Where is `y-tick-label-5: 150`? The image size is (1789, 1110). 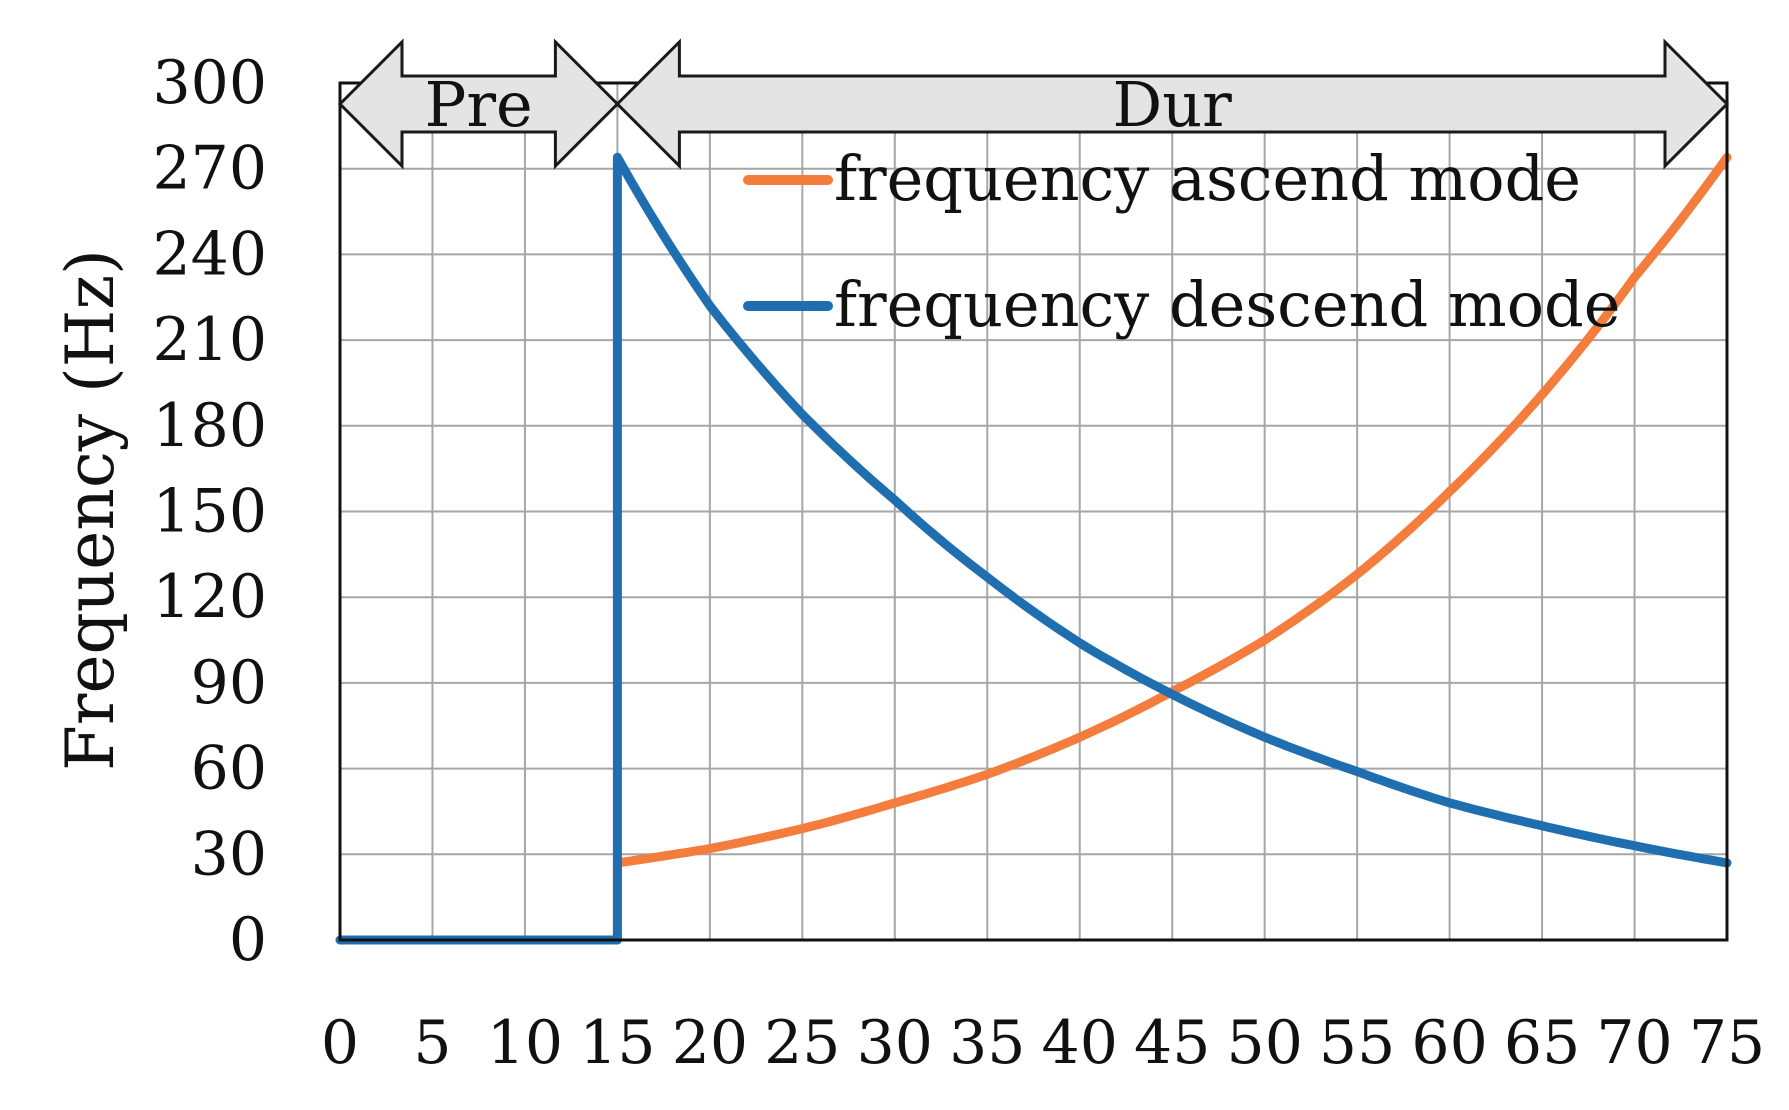 y-tick-label-5: 150 is located at coordinates (209, 512).